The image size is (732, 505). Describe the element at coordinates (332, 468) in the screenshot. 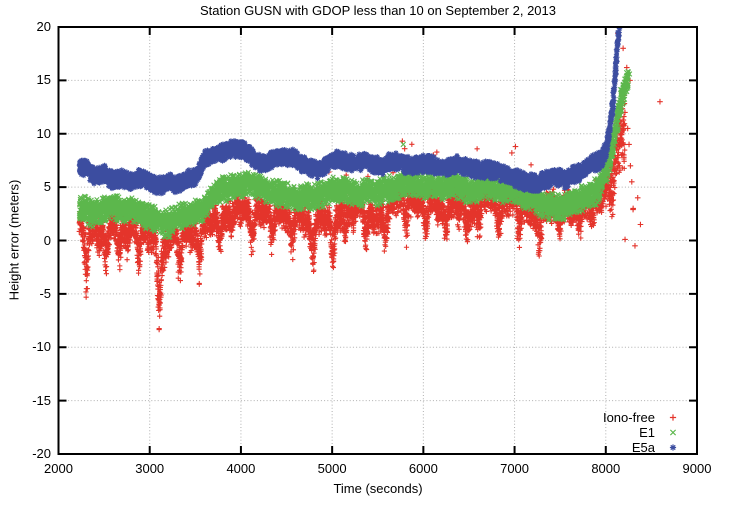

I see `x-tick-label: 5000` at that location.